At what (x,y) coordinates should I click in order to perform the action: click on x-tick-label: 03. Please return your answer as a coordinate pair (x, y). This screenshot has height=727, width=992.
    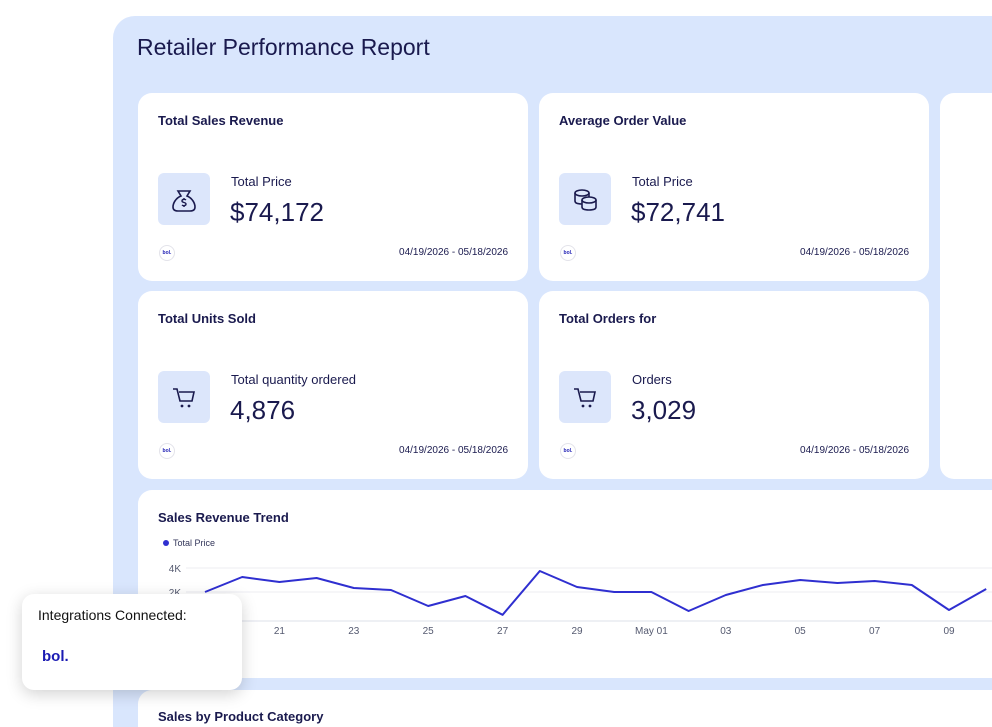
    Looking at the image, I should click on (726, 631).